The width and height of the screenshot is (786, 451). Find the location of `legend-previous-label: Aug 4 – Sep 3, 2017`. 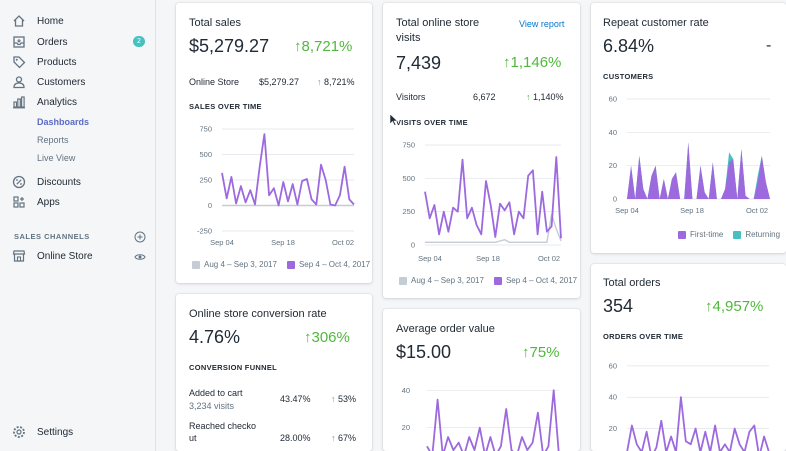

legend-previous-label: Aug 4 – Sep 3, 2017 is located at coordinates (240, 264).